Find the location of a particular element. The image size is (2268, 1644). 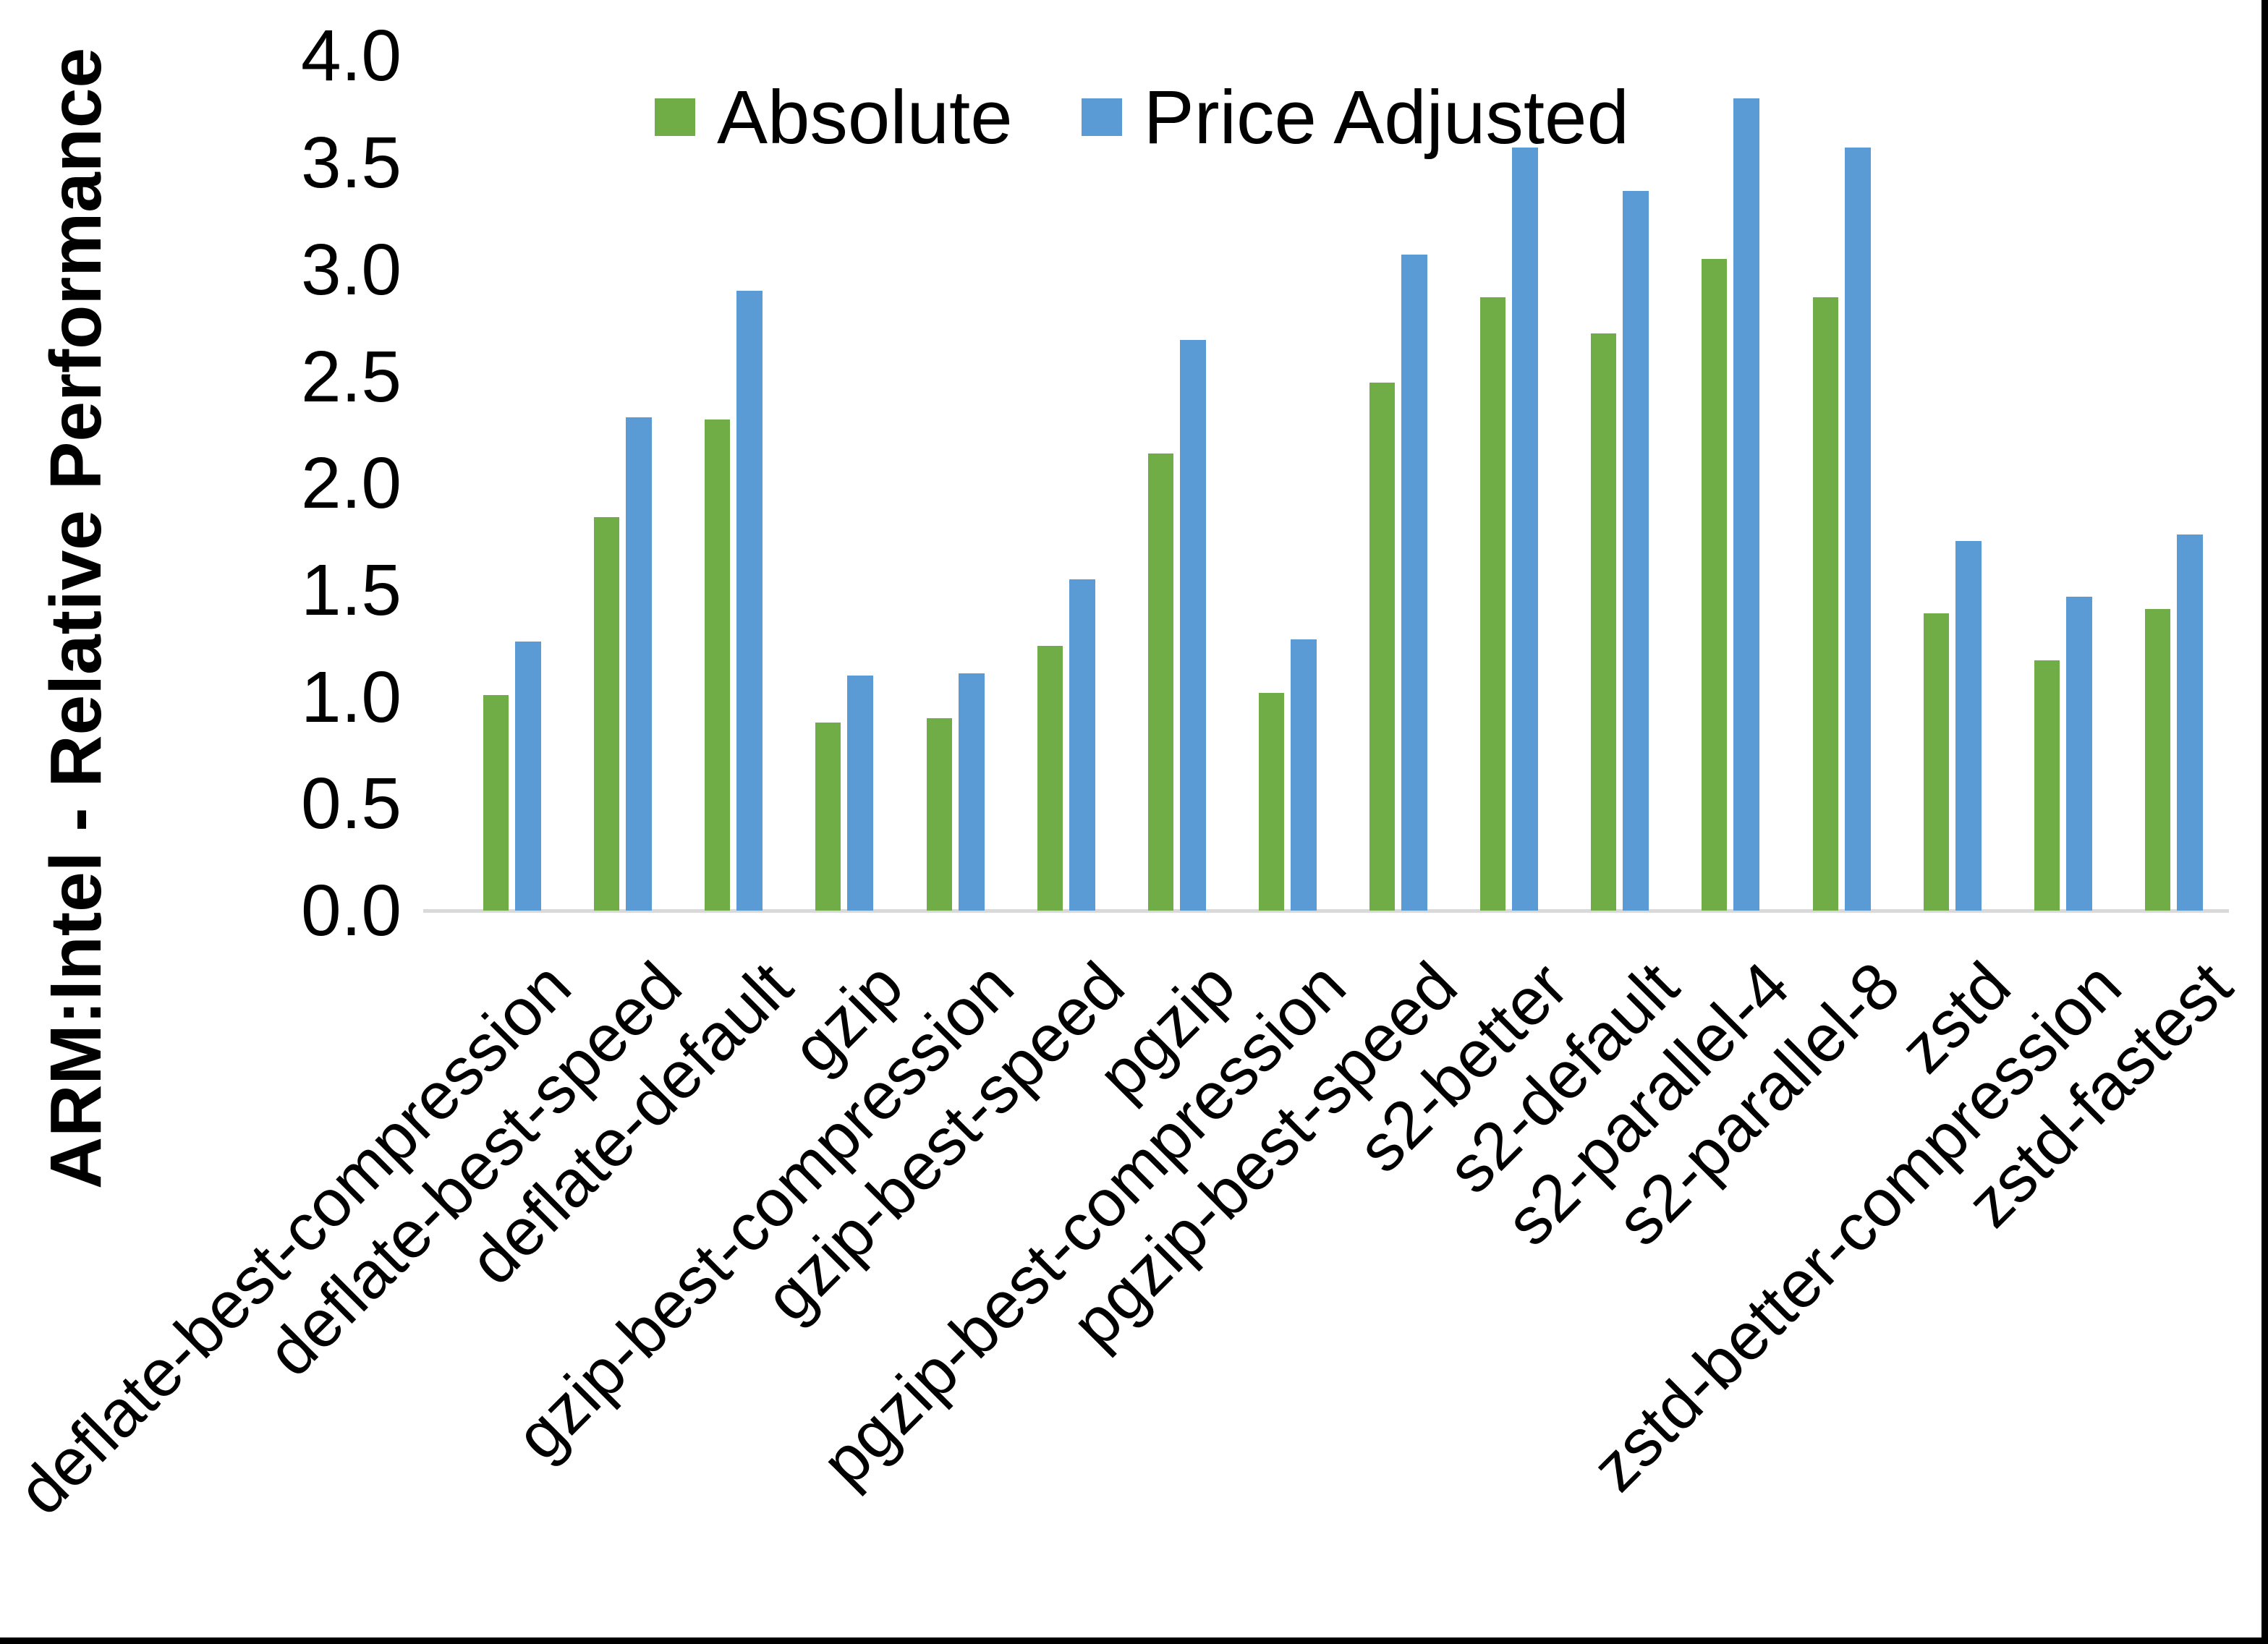

y-tick-label-0.5: 0.5 is located at coordinates (351, 804).